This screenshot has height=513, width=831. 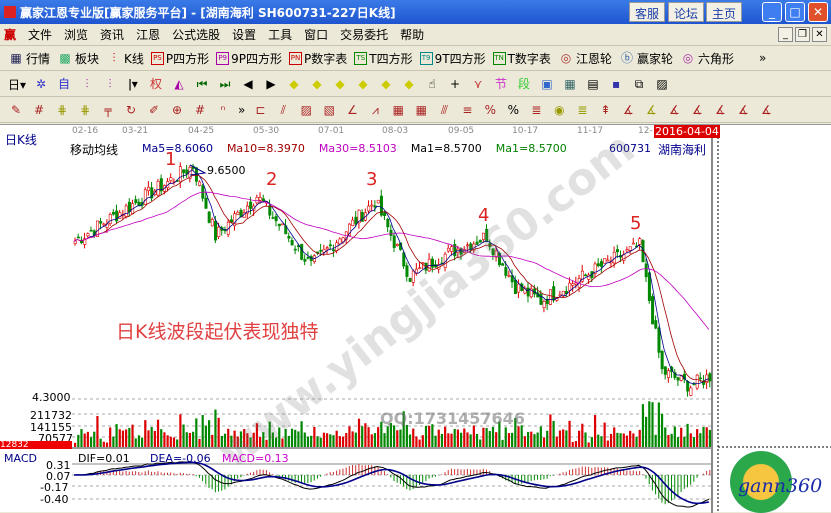 What do you see at coordinates (547, 84) in the screenshot?
I see `calendar-icon: ▣` at bounding box center [547, 84].